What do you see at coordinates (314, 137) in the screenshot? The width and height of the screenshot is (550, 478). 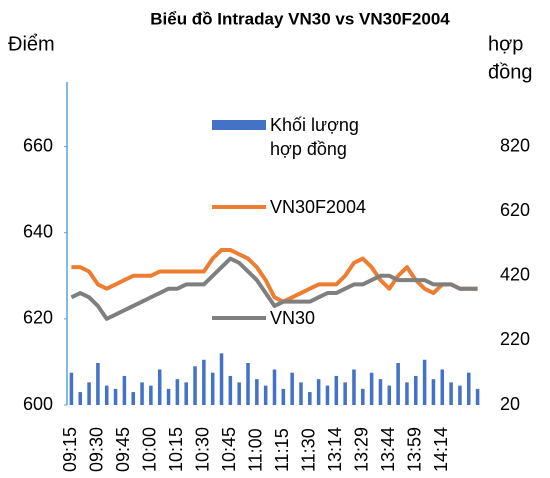 I see `legend-label: Khối lượng hợp đồng` at bounding box center [314, 137].